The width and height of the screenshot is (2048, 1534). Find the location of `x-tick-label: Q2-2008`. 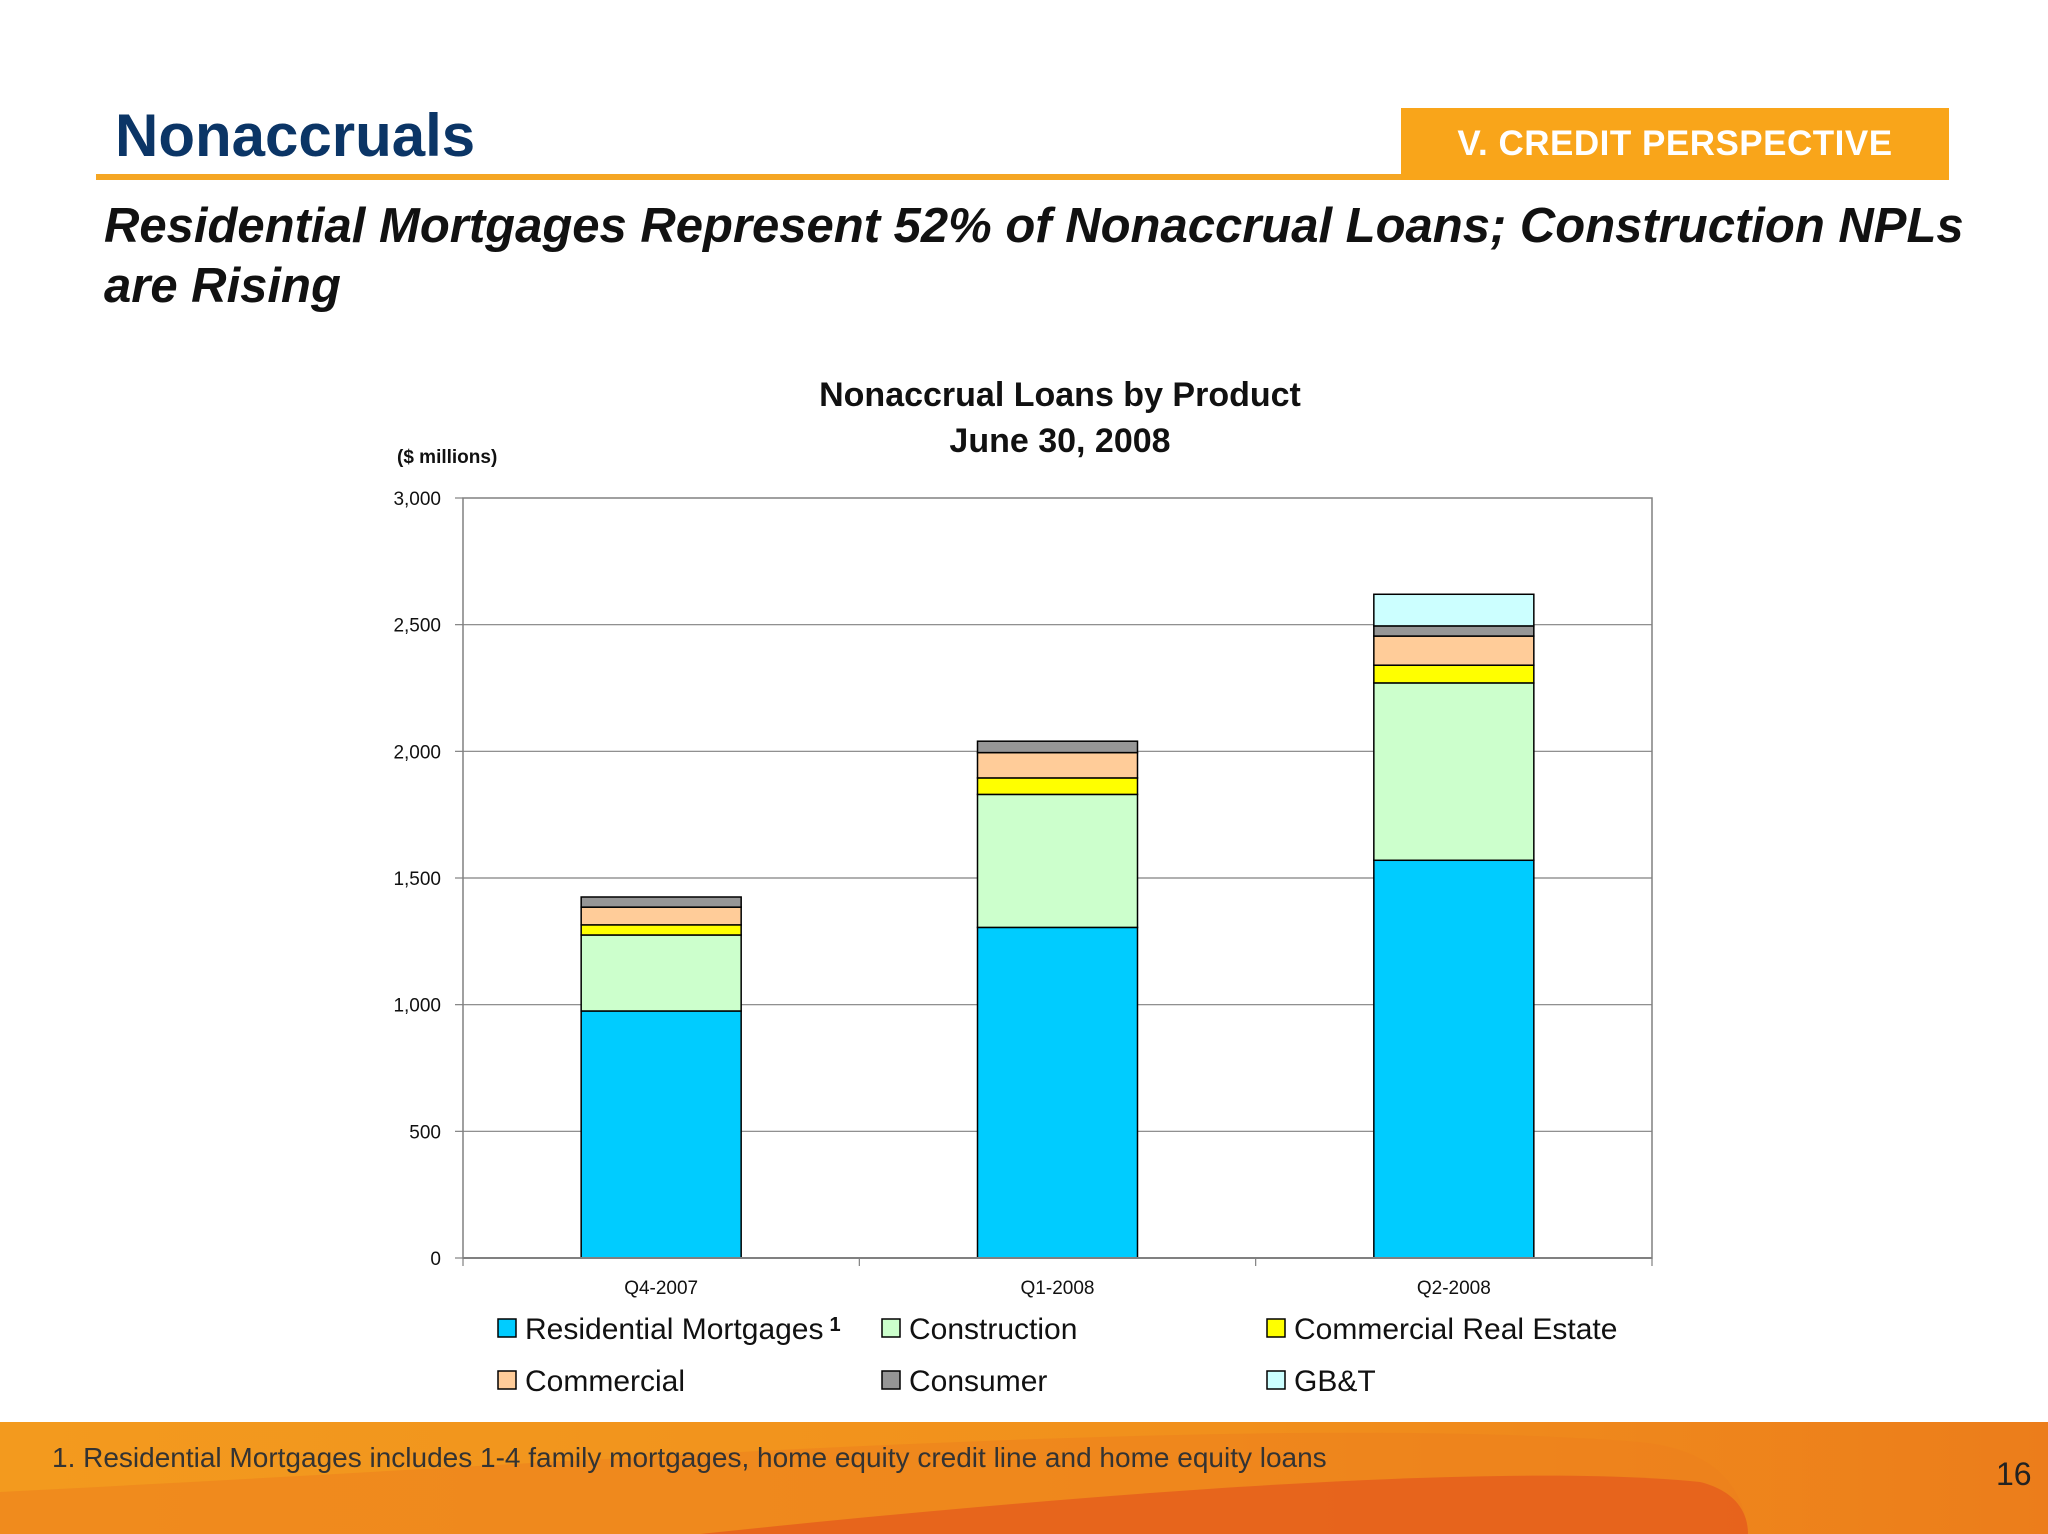

x-tick-label: Q2-2008 is located at coordinates (1454, 1288).